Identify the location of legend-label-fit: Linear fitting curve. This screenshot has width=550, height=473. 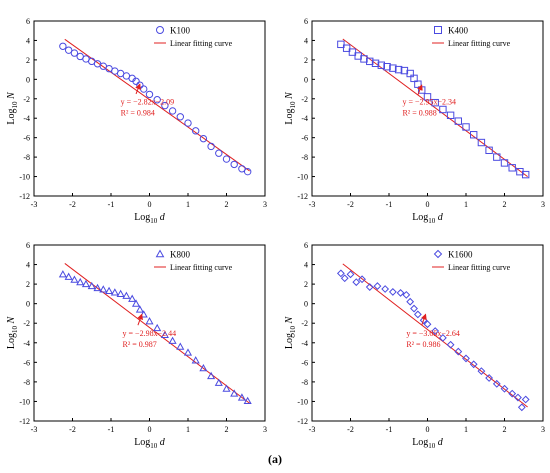
(201, 43).